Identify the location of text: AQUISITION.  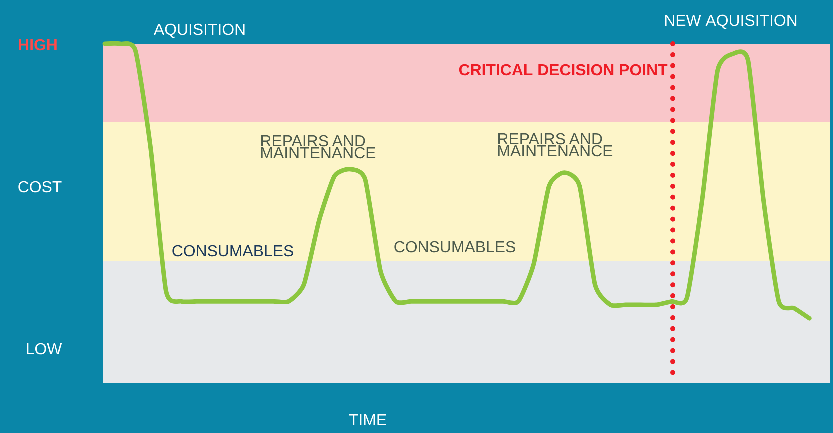
(199, 31).